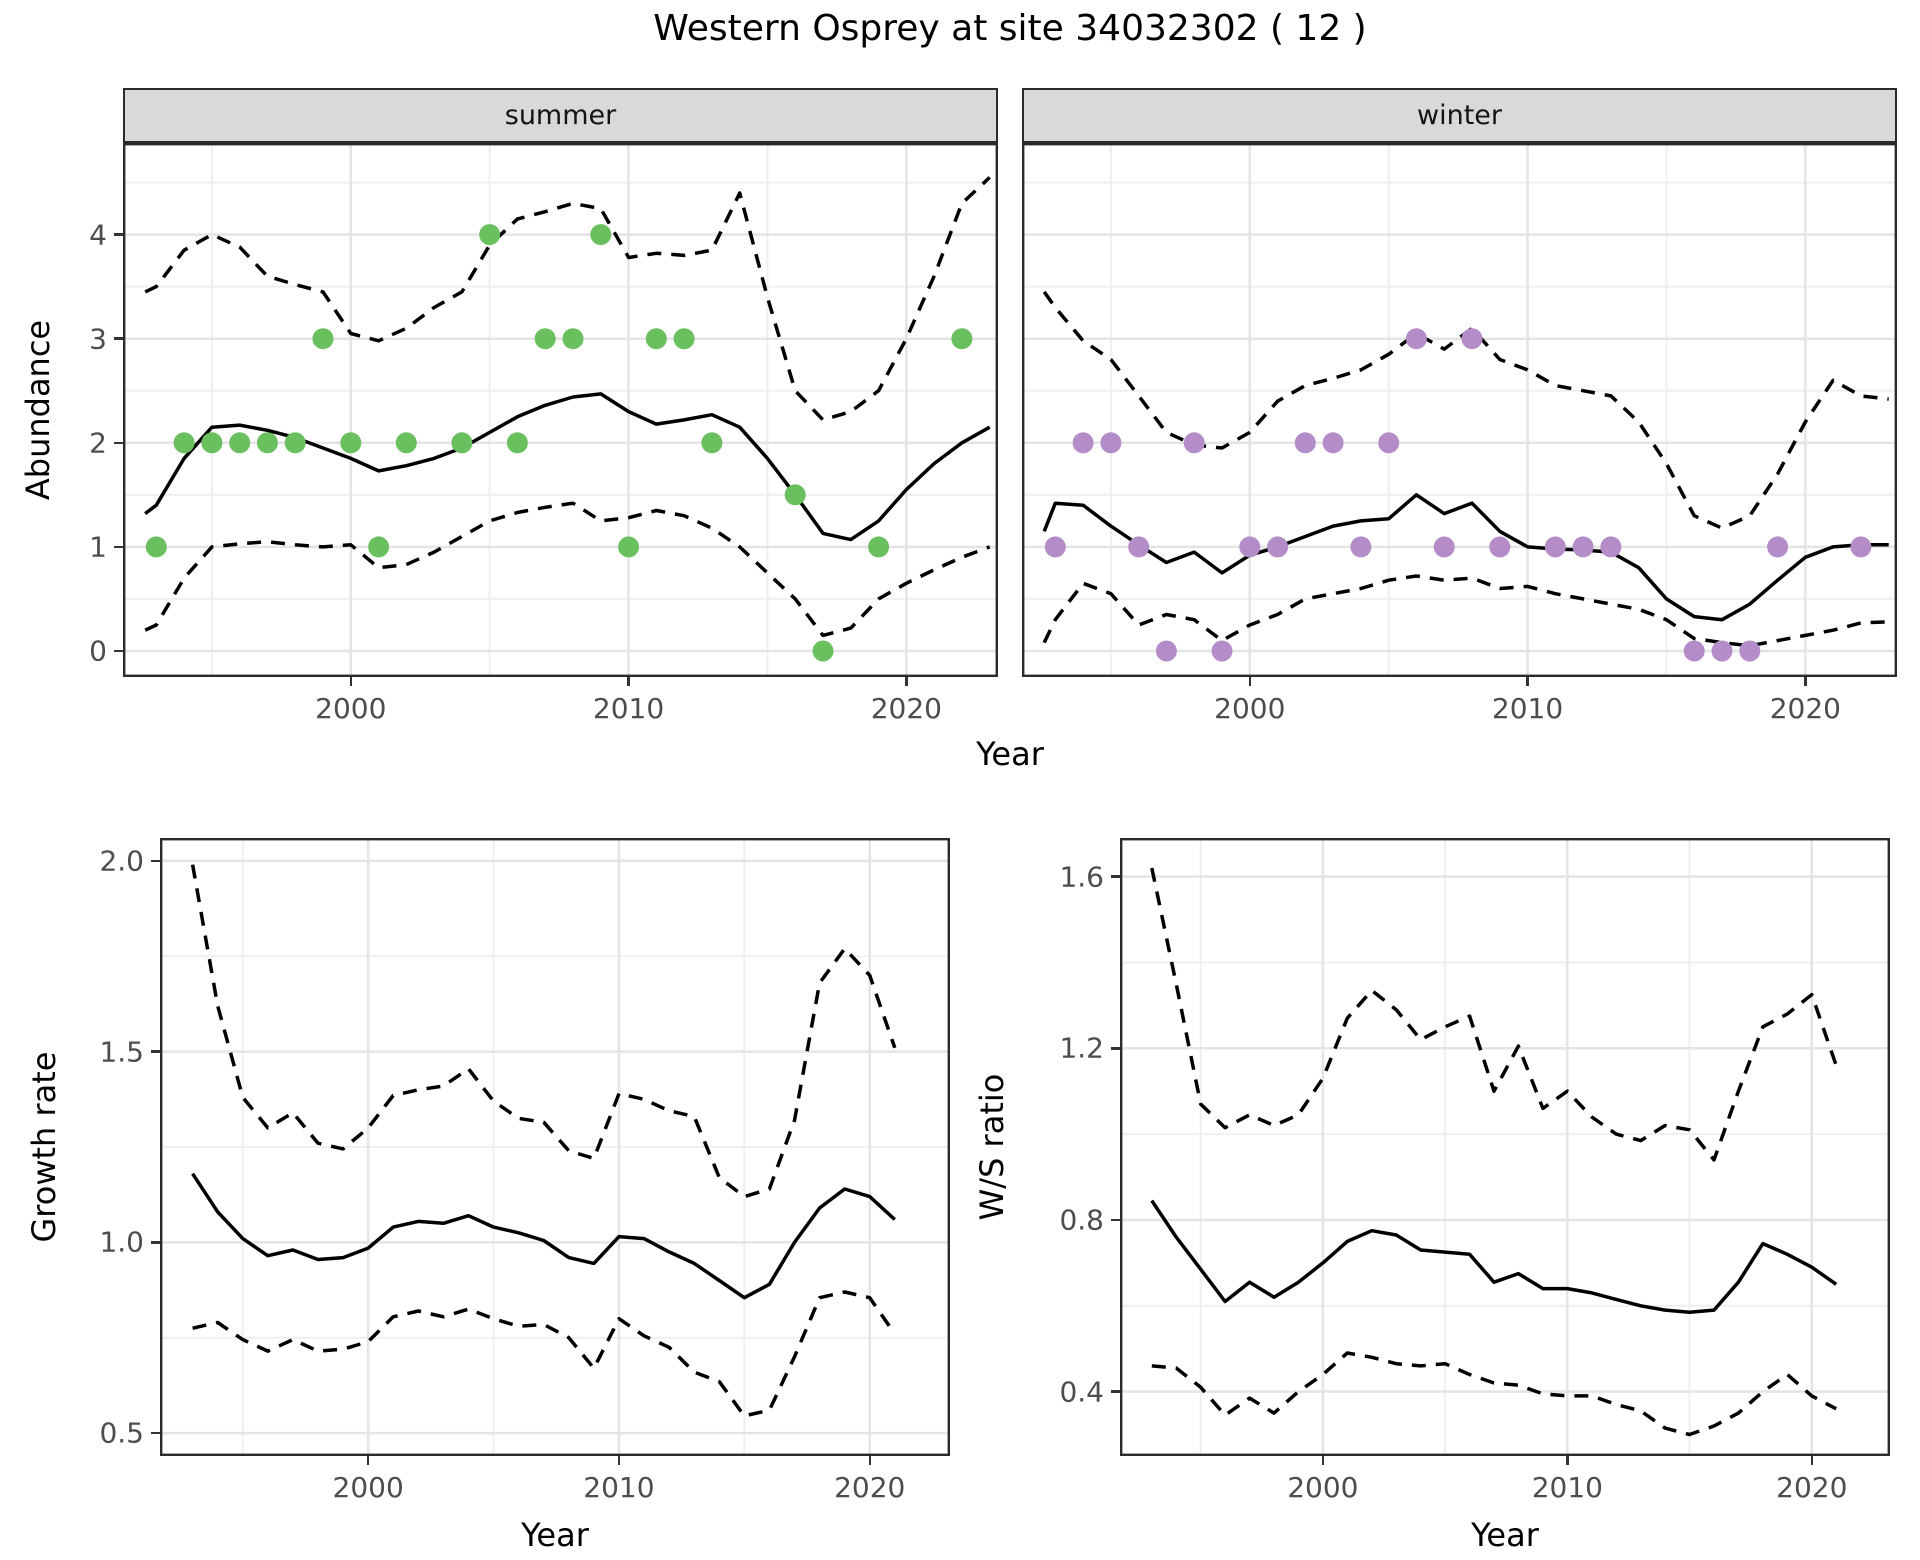  What do you see at coordinates (555, 1535) in the screenshot?
I see `growth-x-axis-title: Year` at bounding box center [555, 1535].